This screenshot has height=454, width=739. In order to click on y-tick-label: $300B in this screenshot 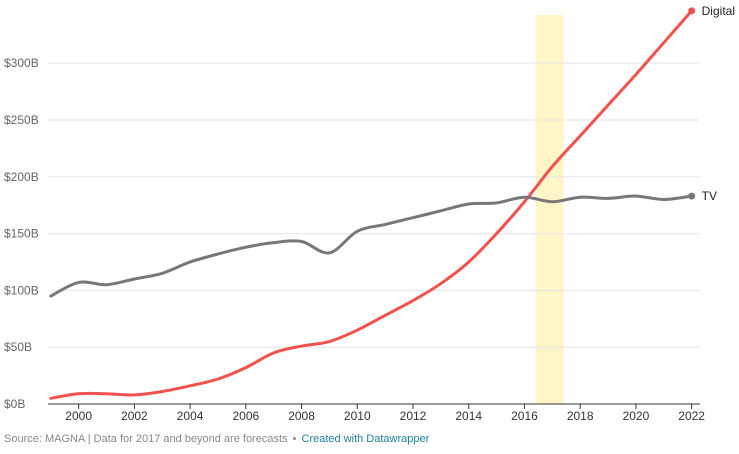, I will do `click(21, 63)`.